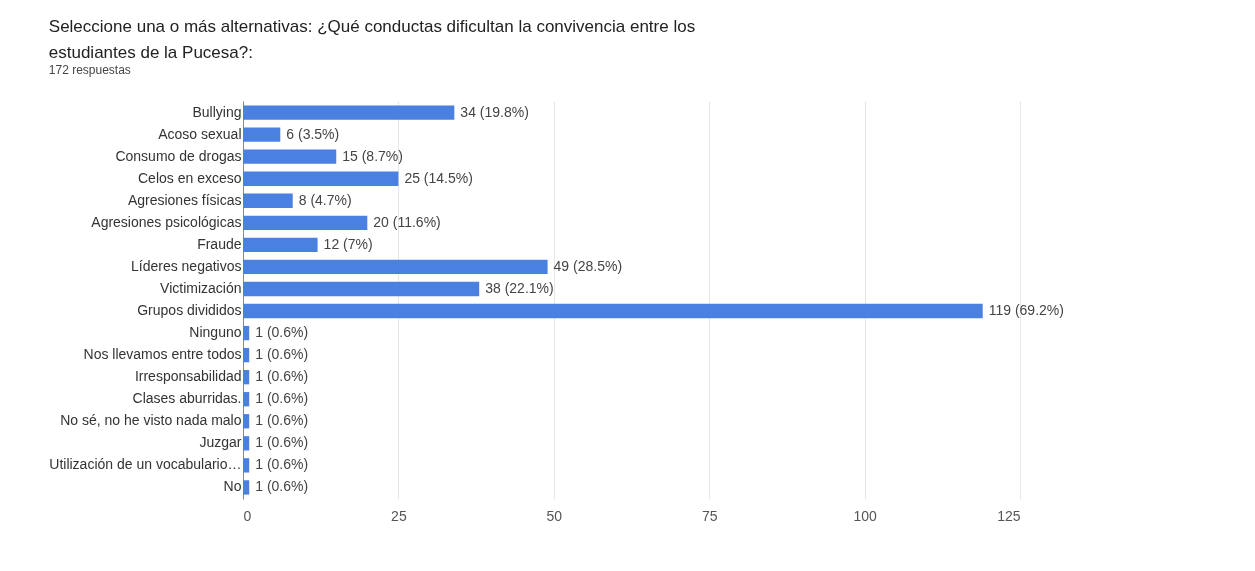 The width and height of the screenshot is (1255, 571). Describe the element at coordinates (407, 221) in the screenshot. I see `data-label: 20 (11.6%)` at that location.